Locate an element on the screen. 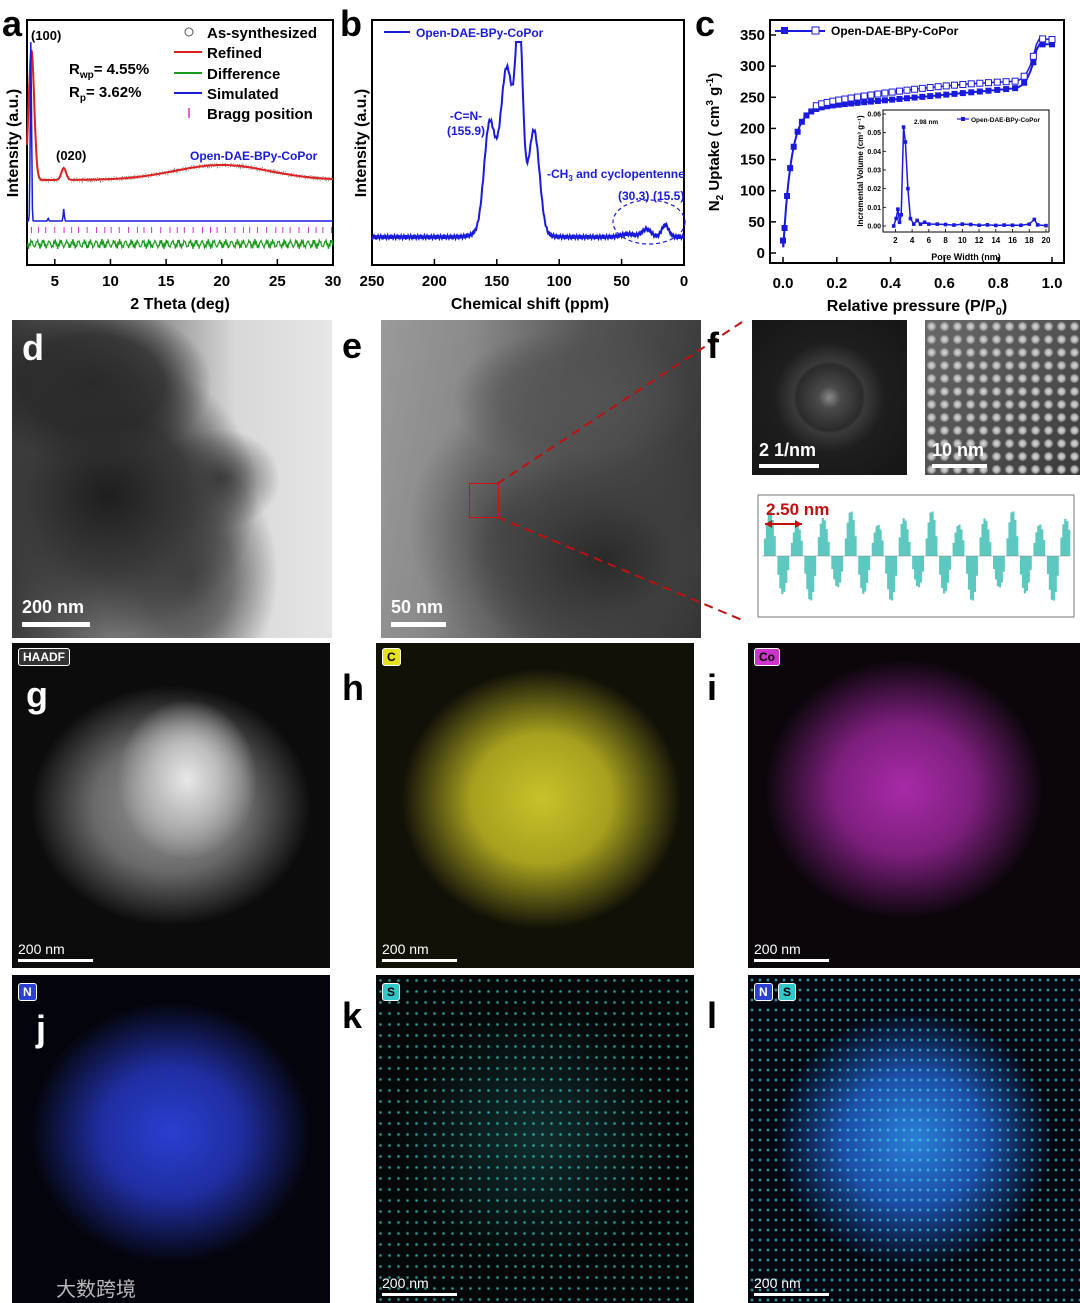 This screenshot has width=1080, height=1303. legend-difference: Difference is located at coordinates (243, 74).